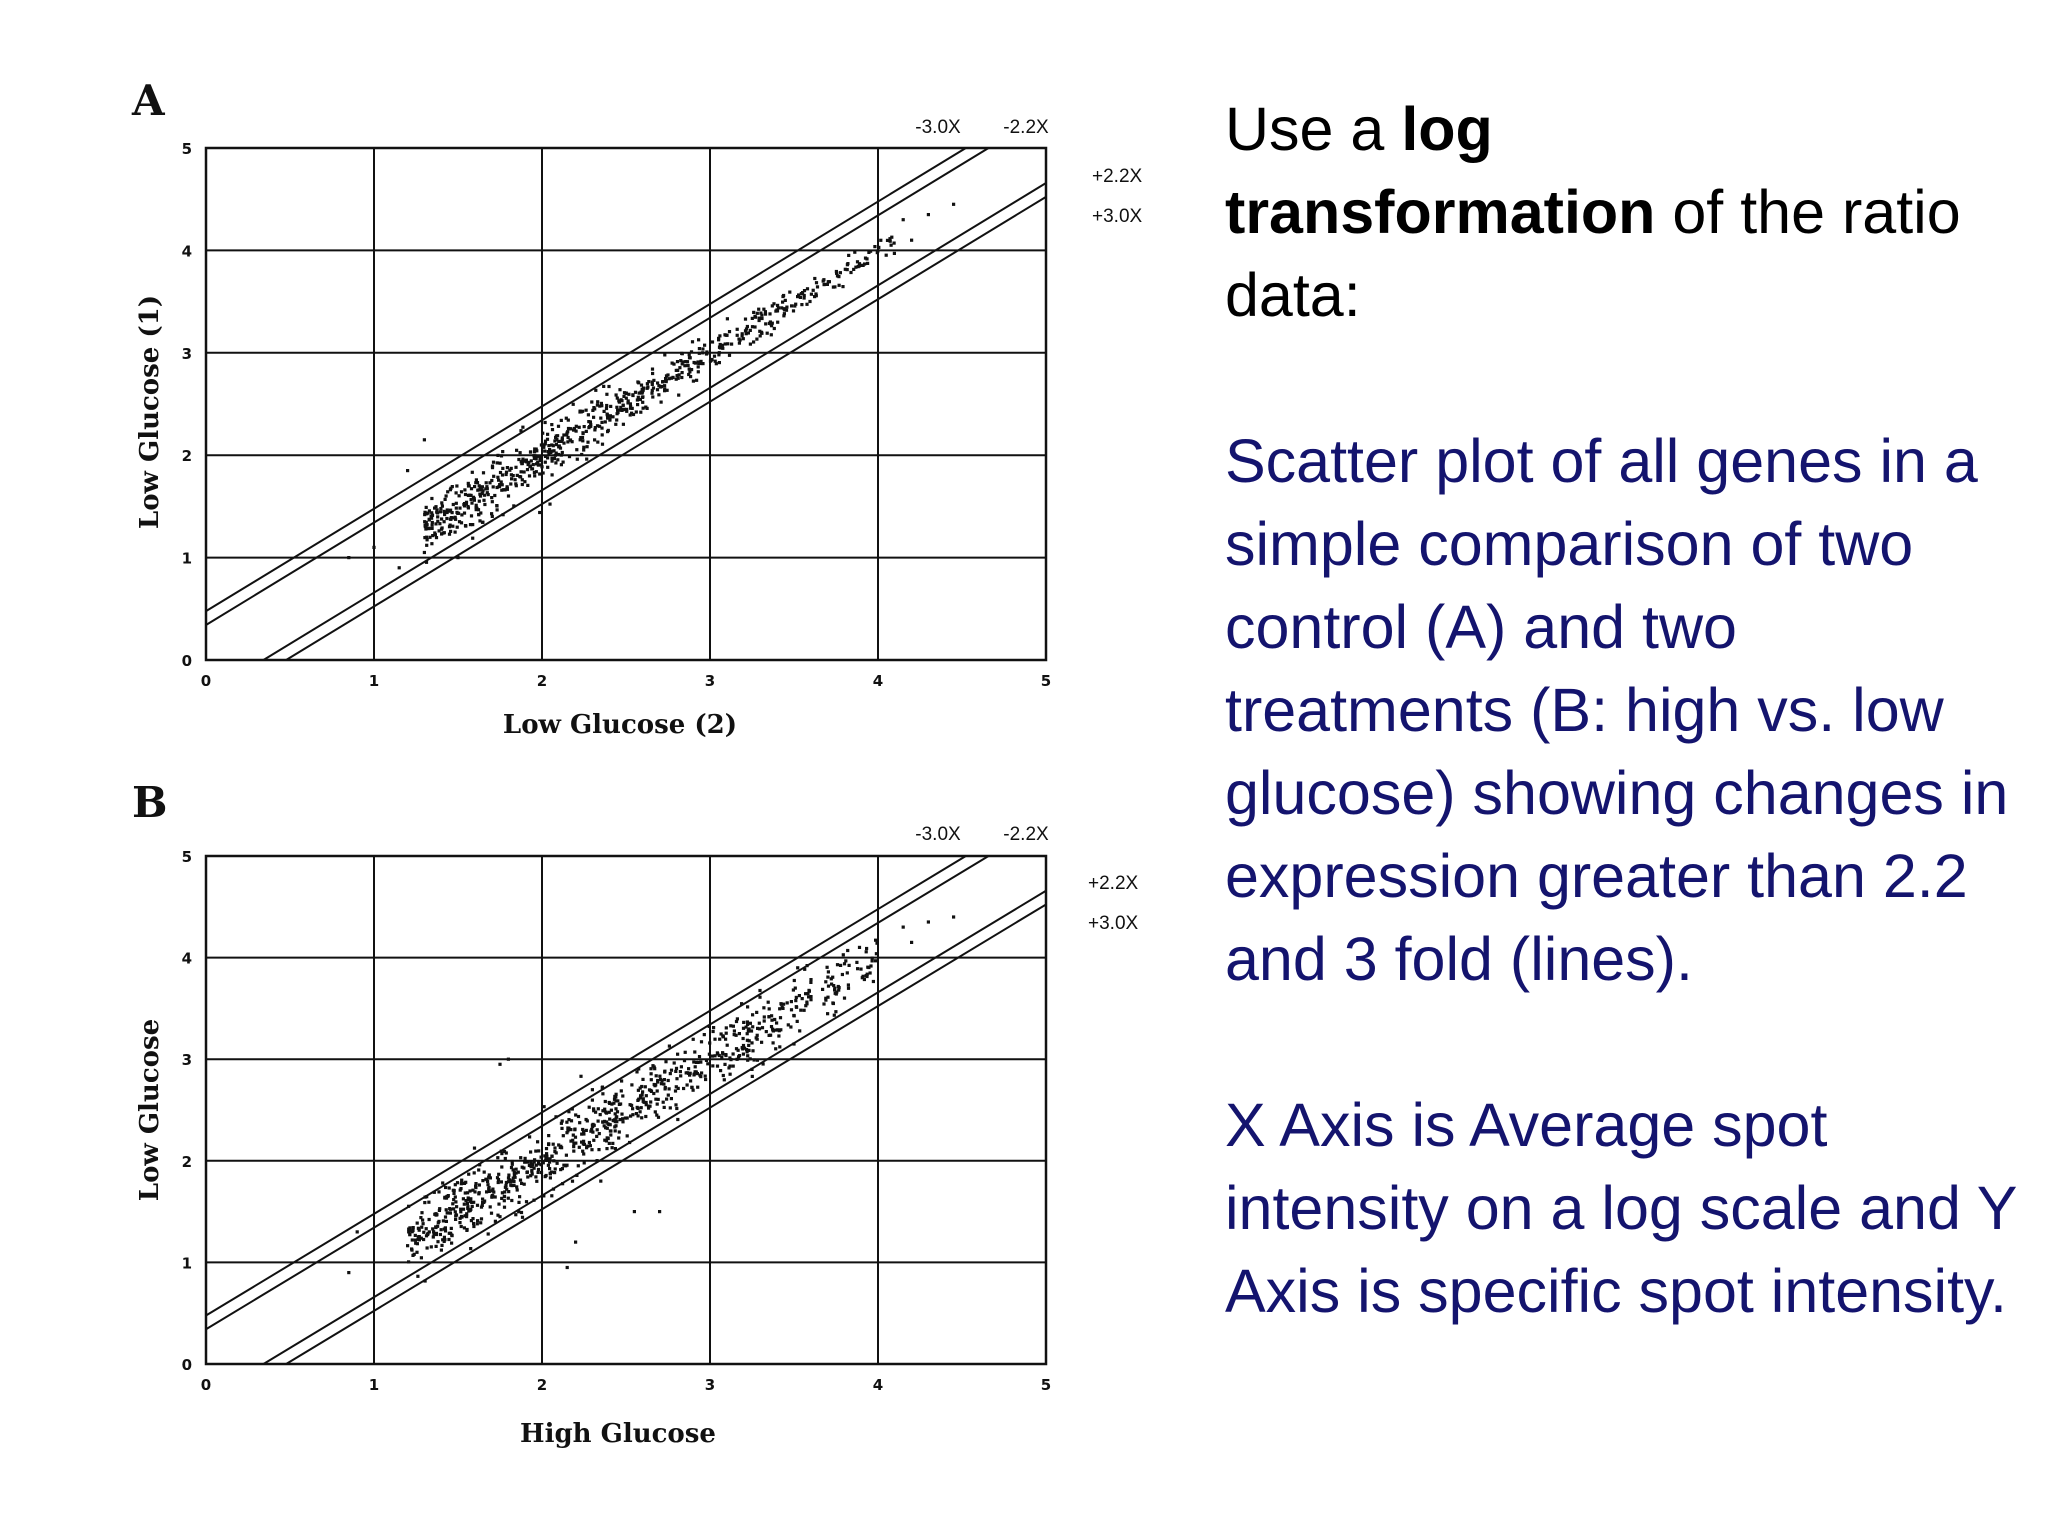  Describe the element at coordinates (187, 251) in the screenshot. I see `y-tick-label: 4` at that location.